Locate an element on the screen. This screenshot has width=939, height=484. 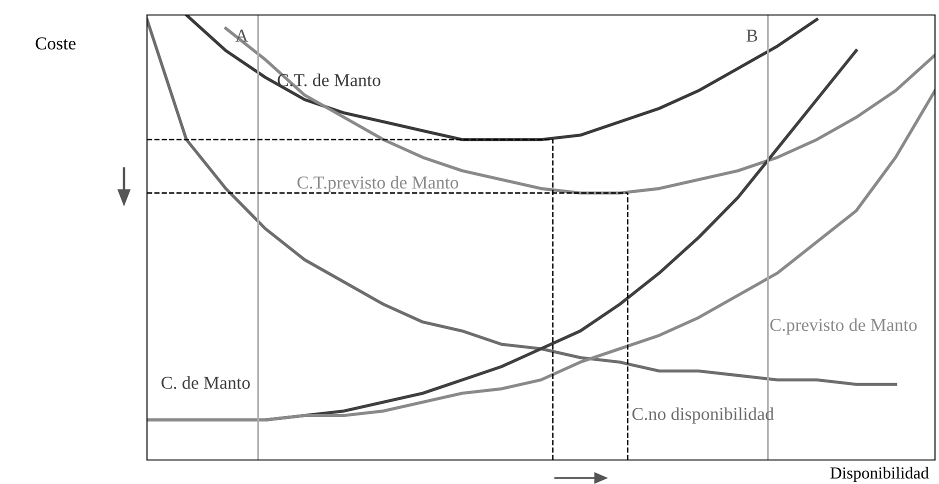
series-label: C.previsto de Manto is located at coordinates (843, 326).